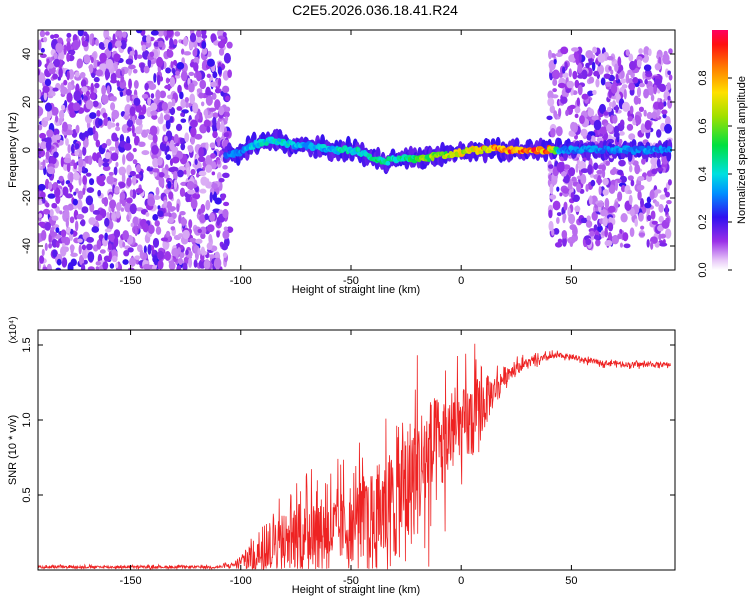  Describe the element at coordinates (461, 581) in the screenshot. I see `x-tick-label: 0` at that location.